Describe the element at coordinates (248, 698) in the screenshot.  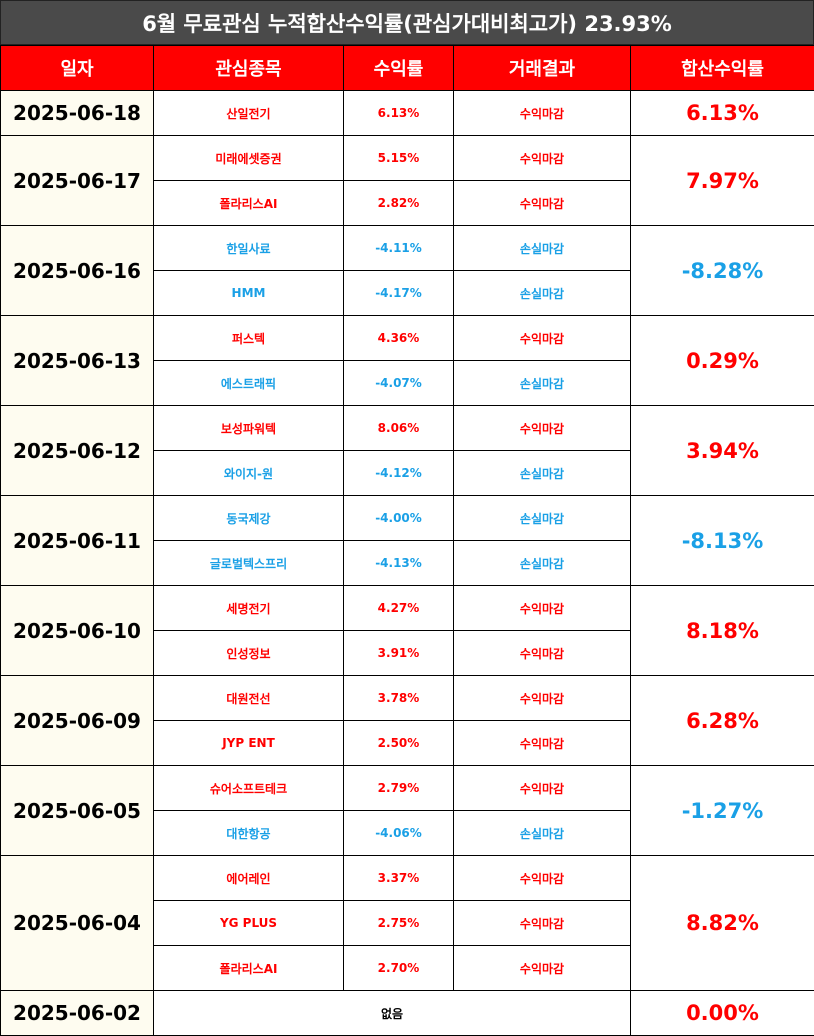
I see `stock-name-cell: 대원전선` at that location.